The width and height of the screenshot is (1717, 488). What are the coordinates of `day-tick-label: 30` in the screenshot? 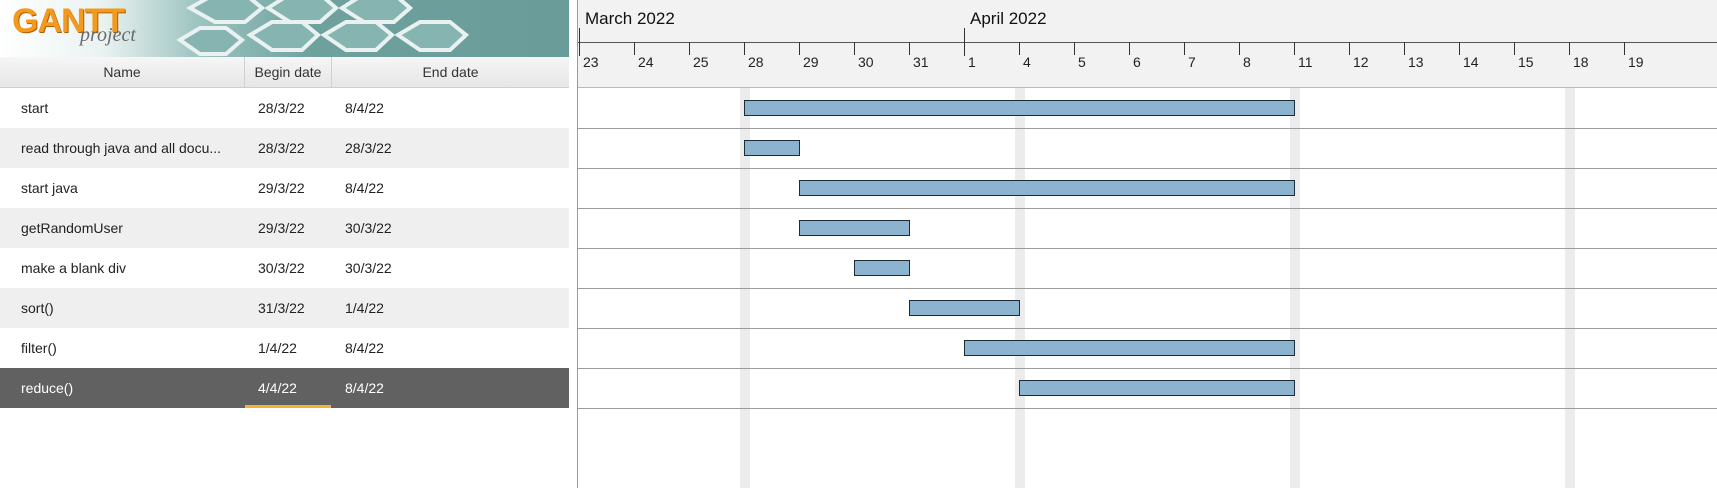 It's located at (866, 62).